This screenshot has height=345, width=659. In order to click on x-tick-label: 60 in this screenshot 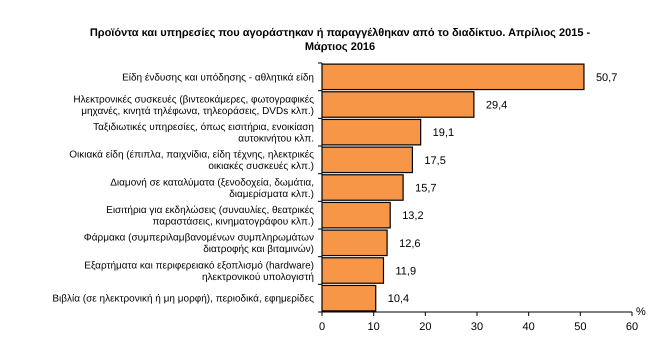, I will do `click(632, 327)`.